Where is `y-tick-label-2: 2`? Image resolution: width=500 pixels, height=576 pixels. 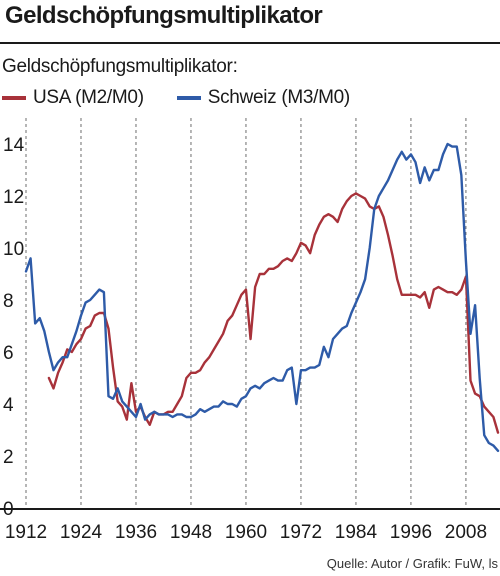 y-tick-label-2: 2 is located at coordinates (8, 457).